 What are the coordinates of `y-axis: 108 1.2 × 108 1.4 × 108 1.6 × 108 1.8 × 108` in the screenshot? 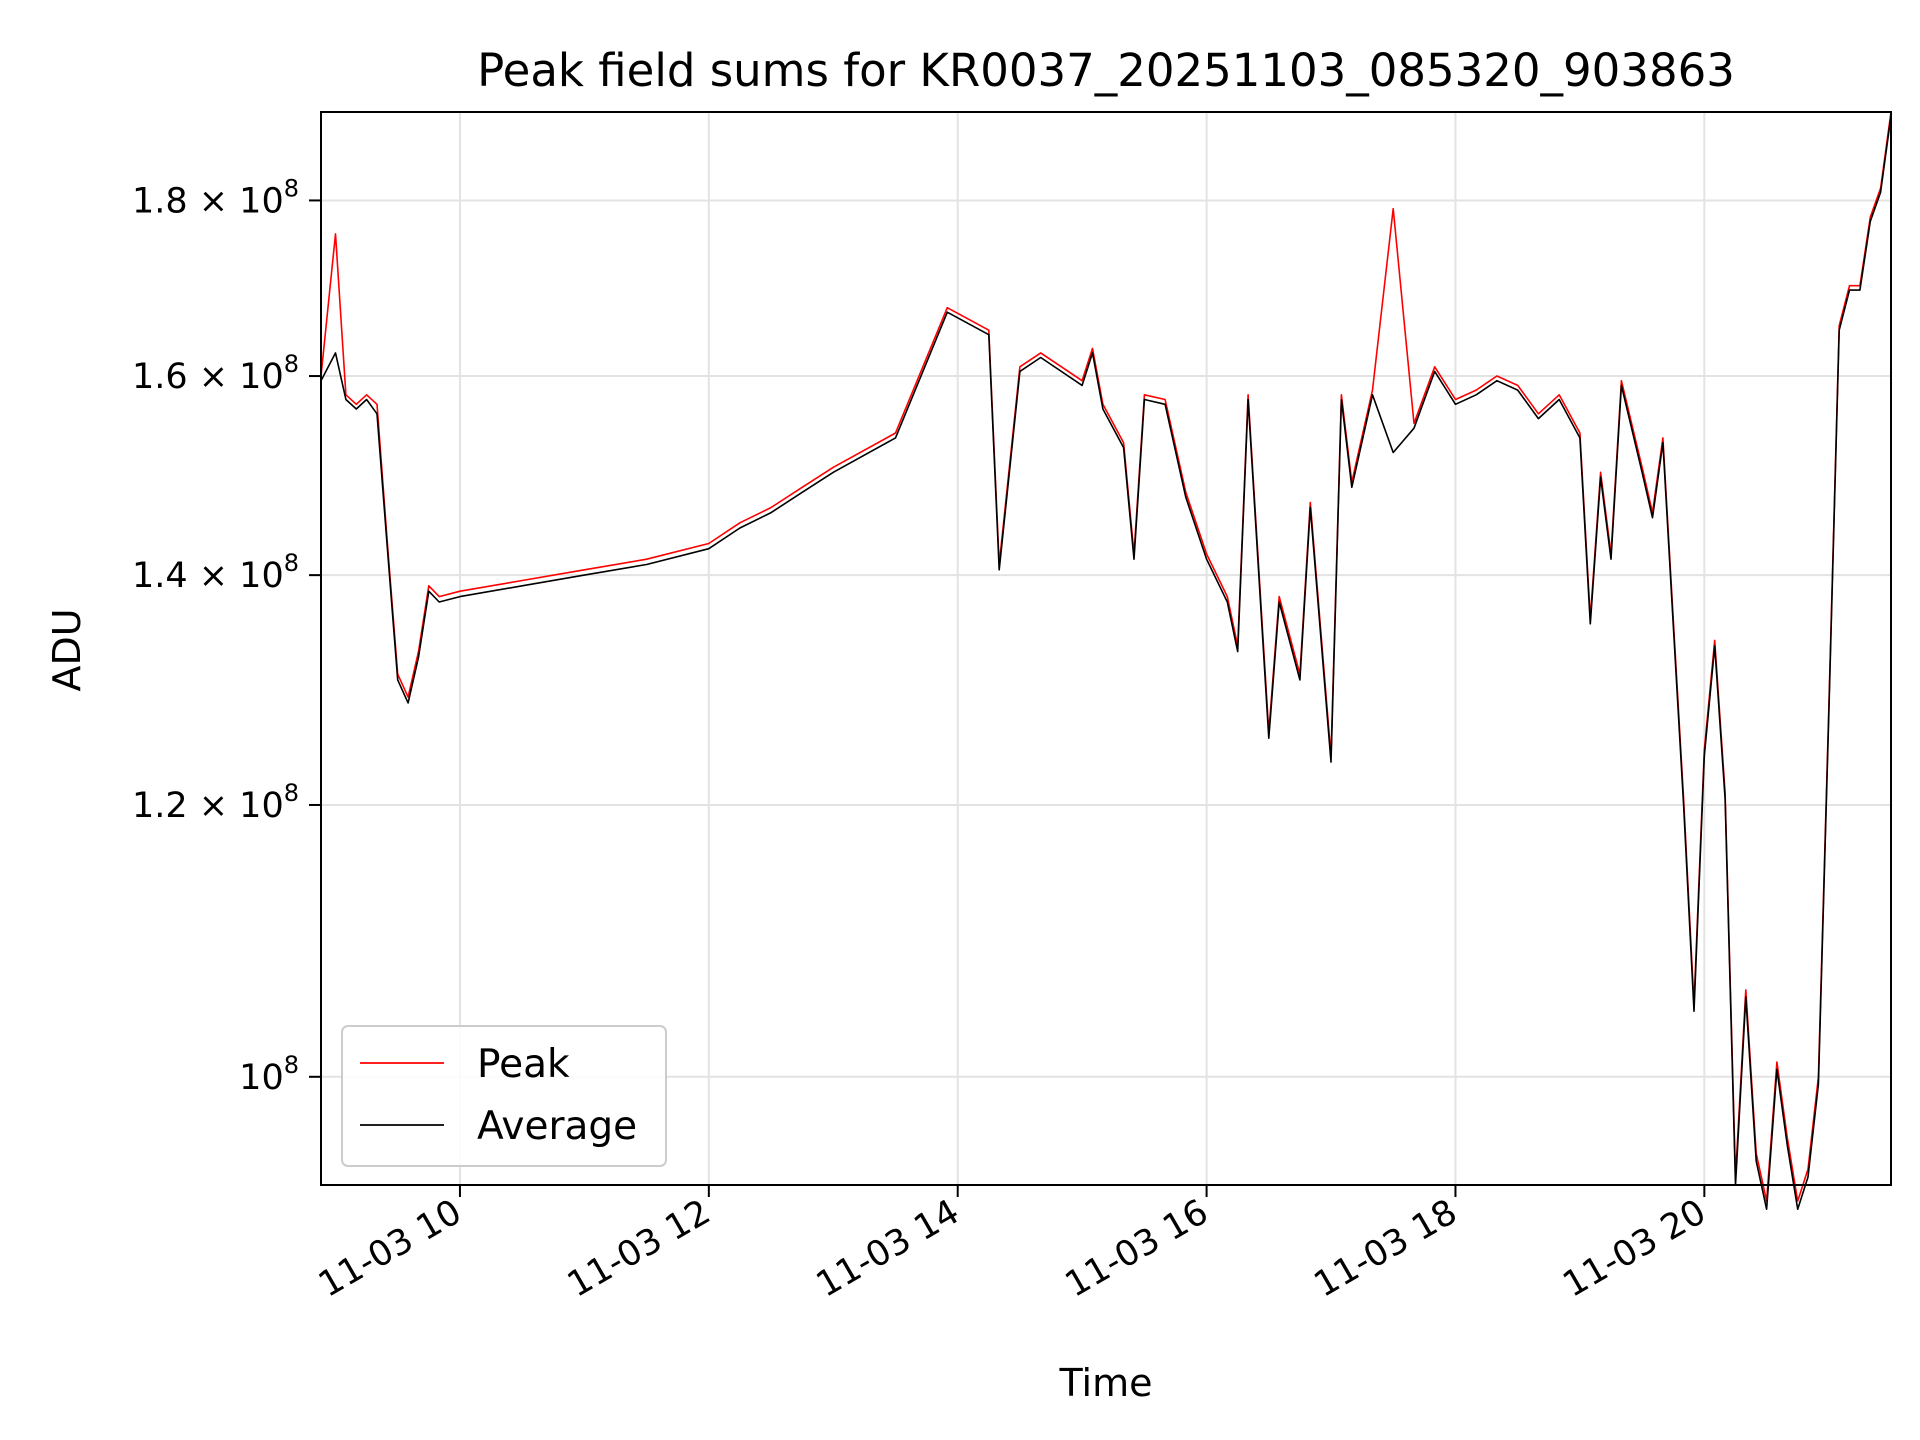 It's located at (226, 636).